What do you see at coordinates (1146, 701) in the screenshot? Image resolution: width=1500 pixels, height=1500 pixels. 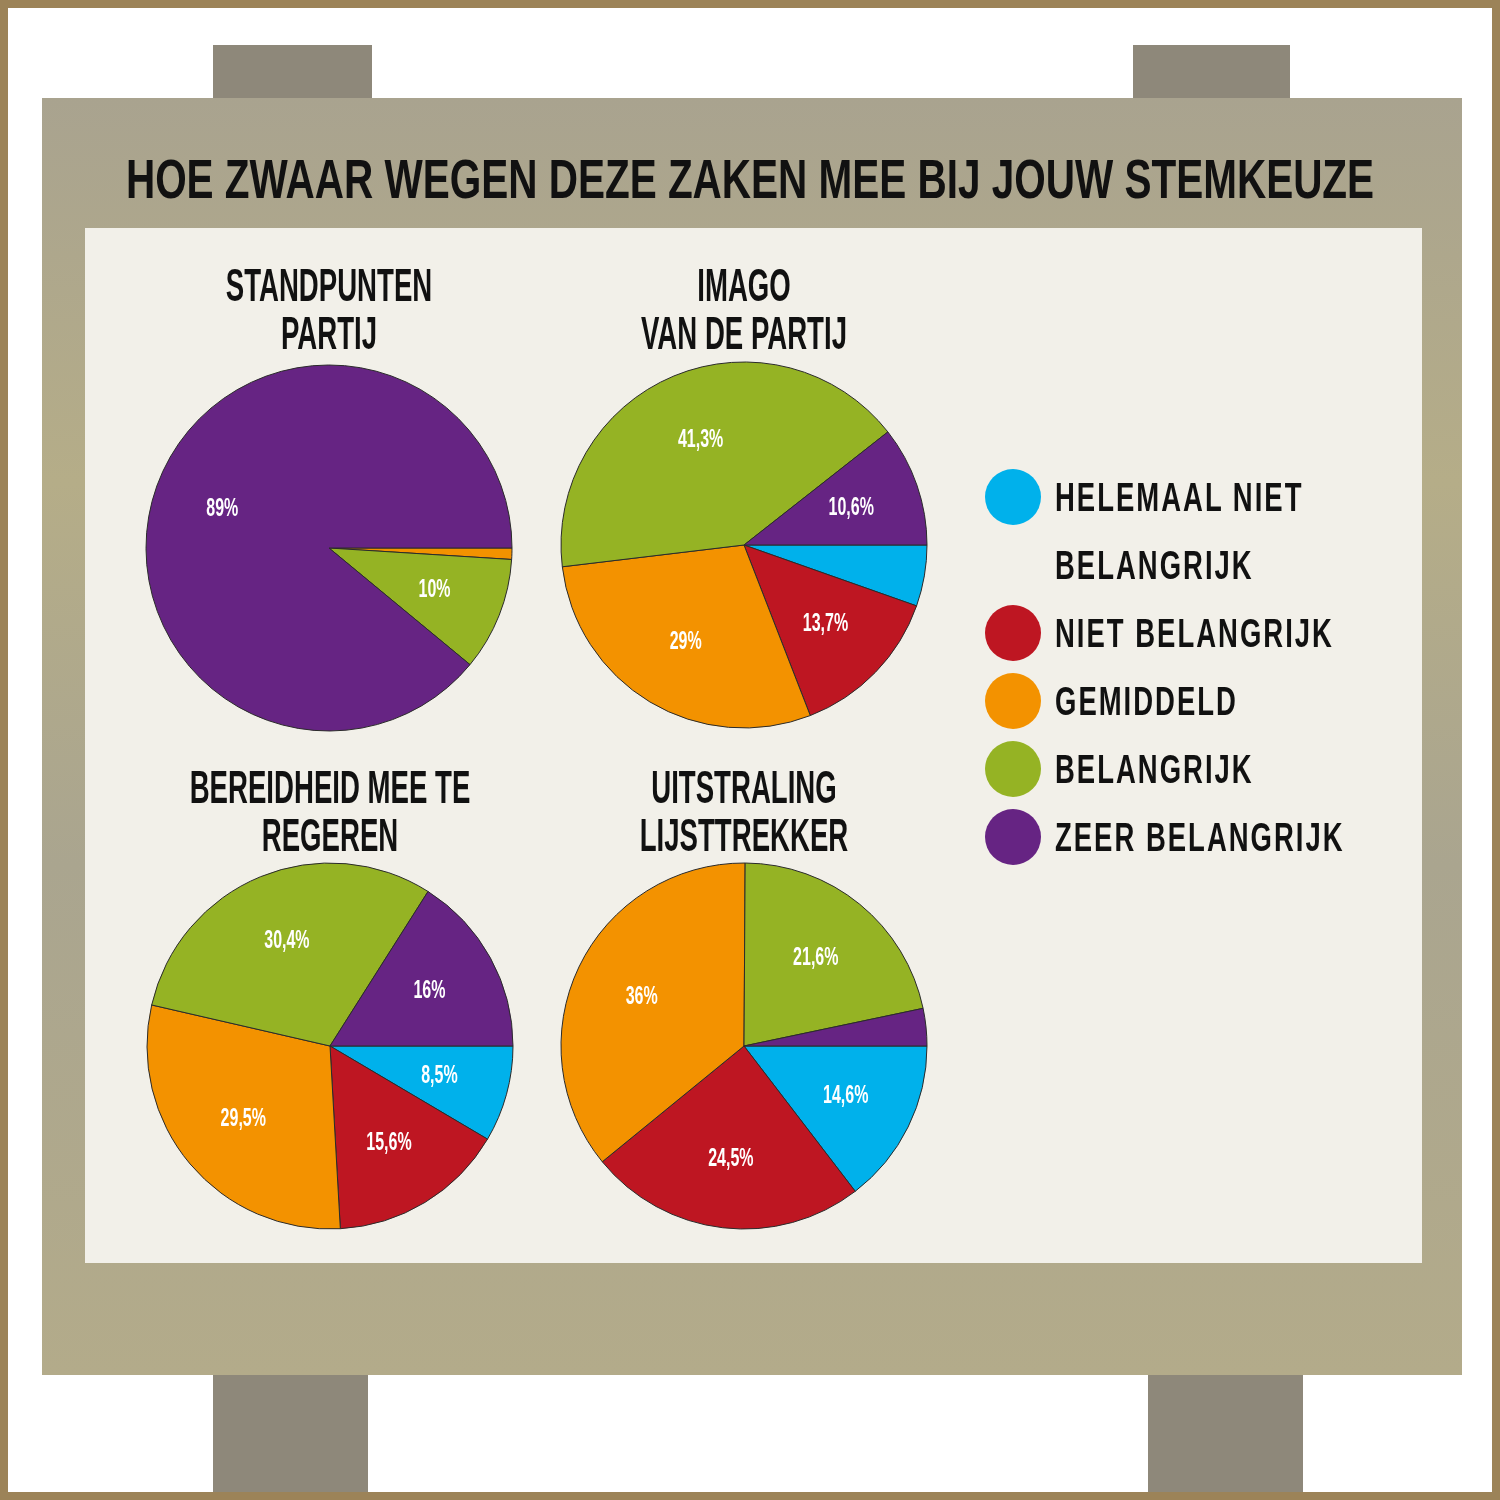 I see `legend-label: GEMIDDELD` at bounding box center [1146, 701].